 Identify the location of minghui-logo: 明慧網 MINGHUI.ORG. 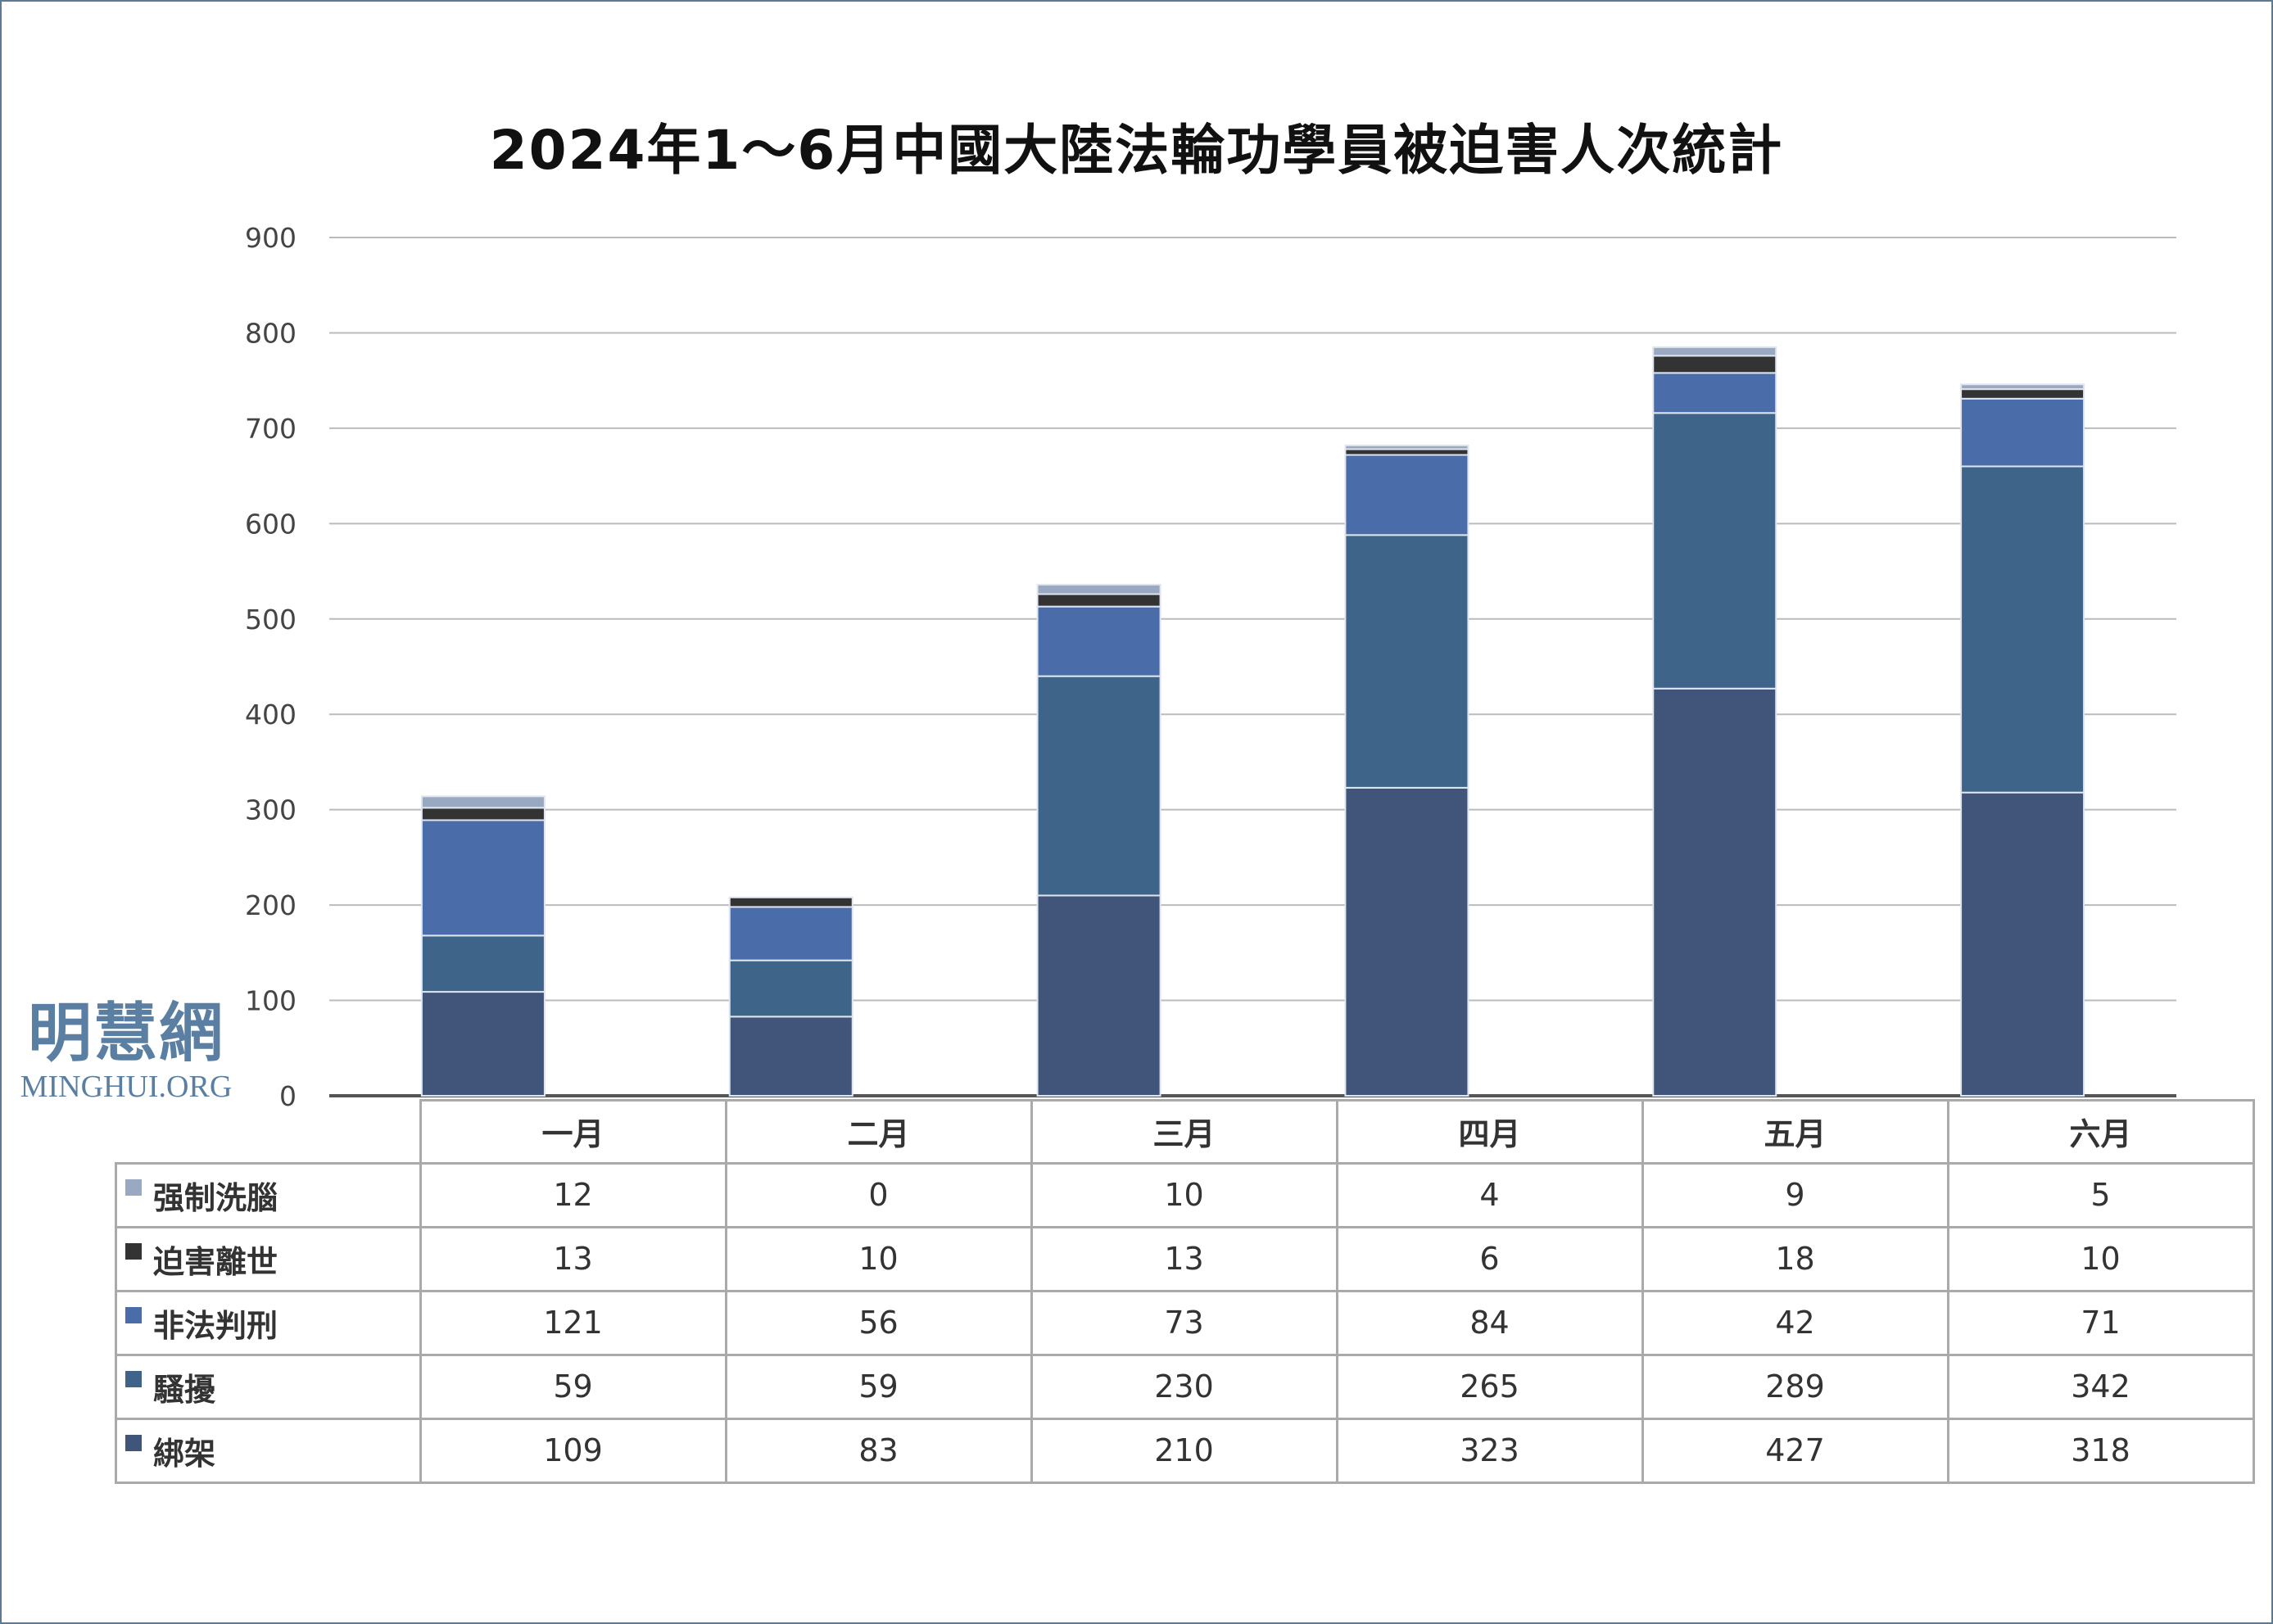
(126, 1050).